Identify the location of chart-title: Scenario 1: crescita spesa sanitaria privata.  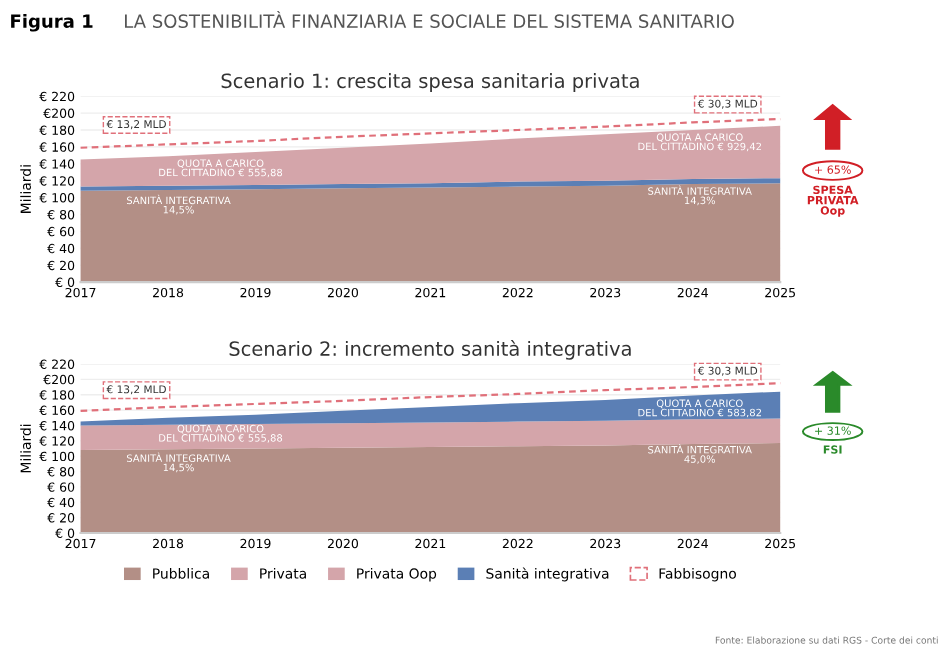
(430, 82).